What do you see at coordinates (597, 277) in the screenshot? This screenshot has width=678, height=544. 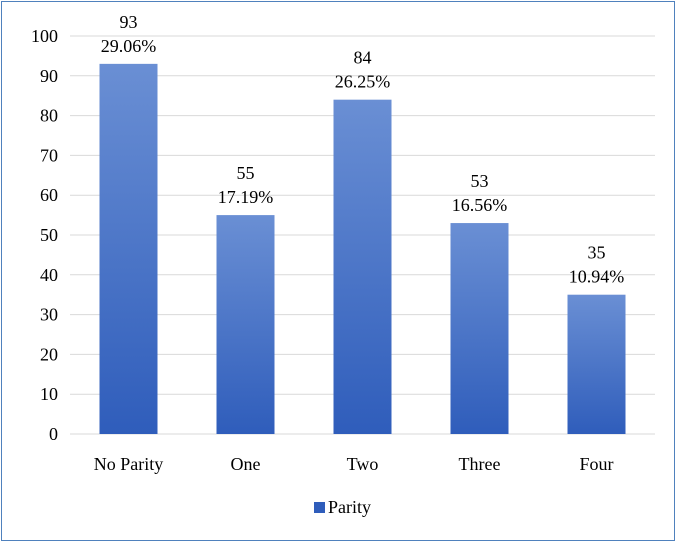 I see `data-label-percent: 10.94%` at bounding box center [597, 277].